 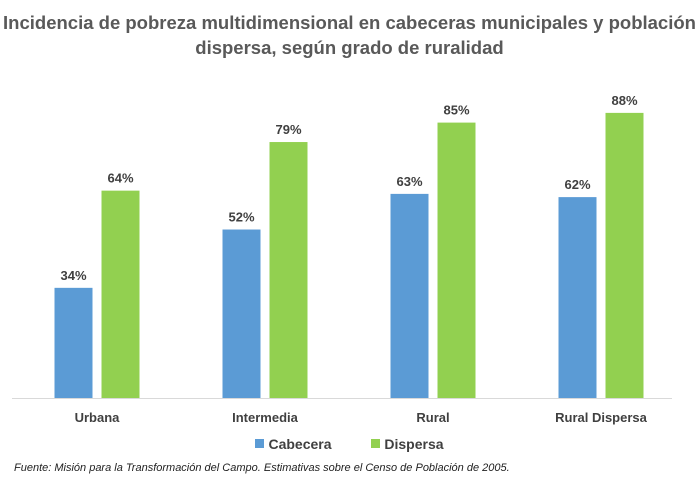 I want to click on x-tick-label: Rural Dispersa, so click(x=601, y=417).